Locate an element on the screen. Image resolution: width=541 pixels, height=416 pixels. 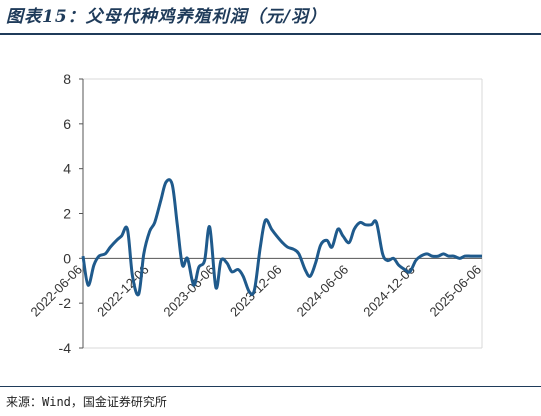
y-tick-label: -2 is located at coordinates (65, 303).